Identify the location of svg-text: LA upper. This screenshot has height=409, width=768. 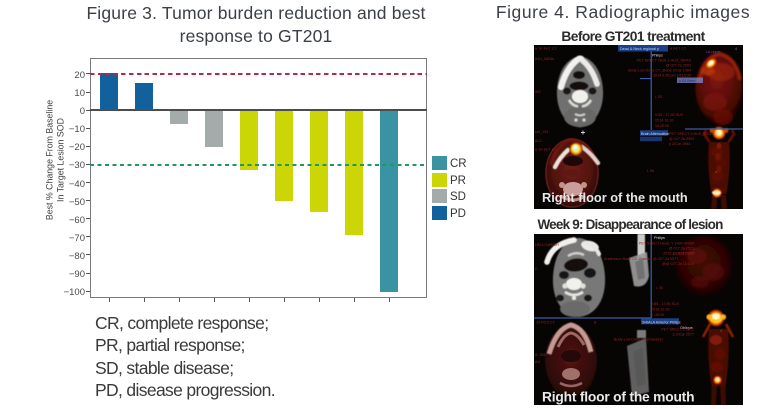
(714, 52).